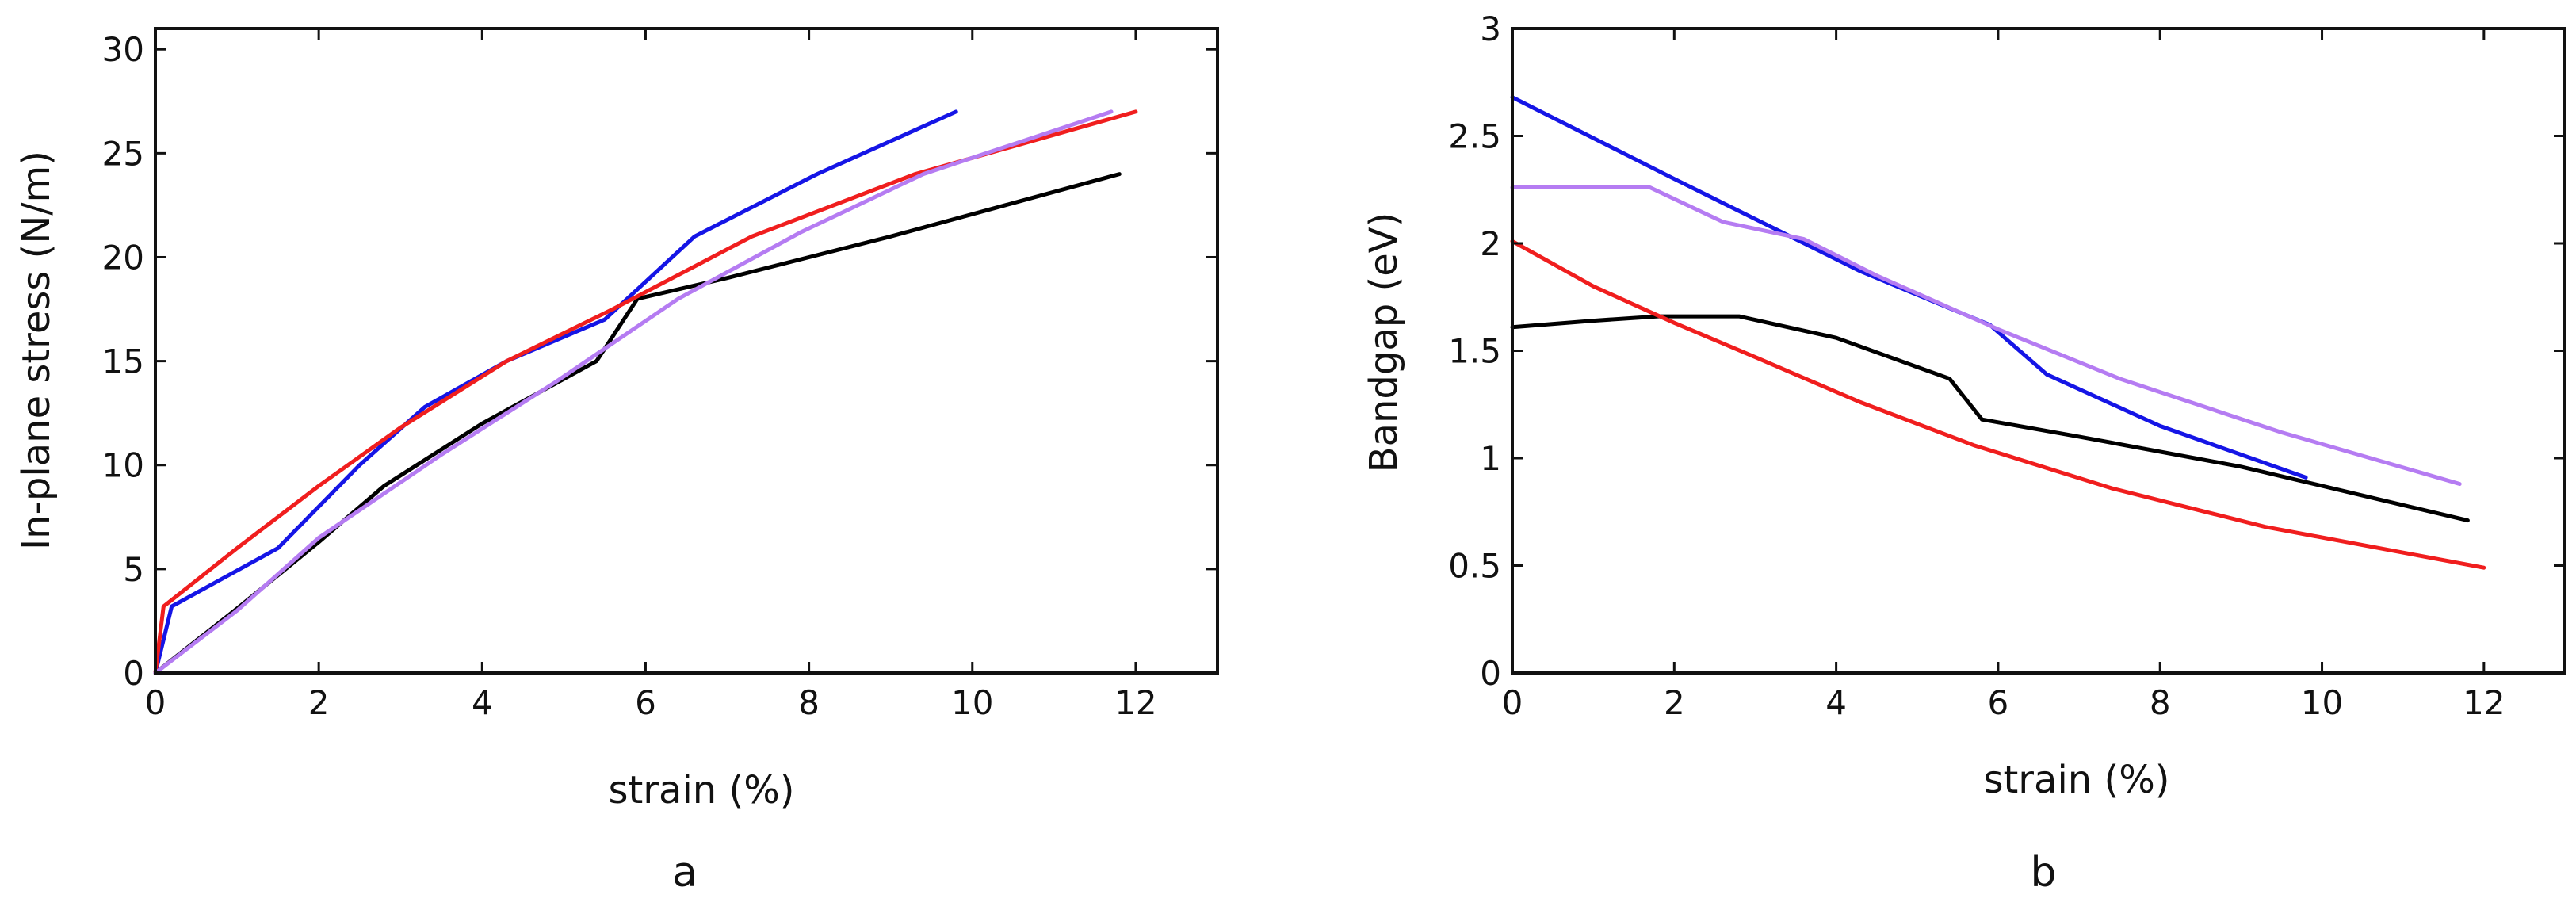 The height and width of the screenshot is (906, 2576). What do you see at coordinates (123, 465) in the screenshot?
I see `y-tick-label: 10` at bounding box center [123, 465].